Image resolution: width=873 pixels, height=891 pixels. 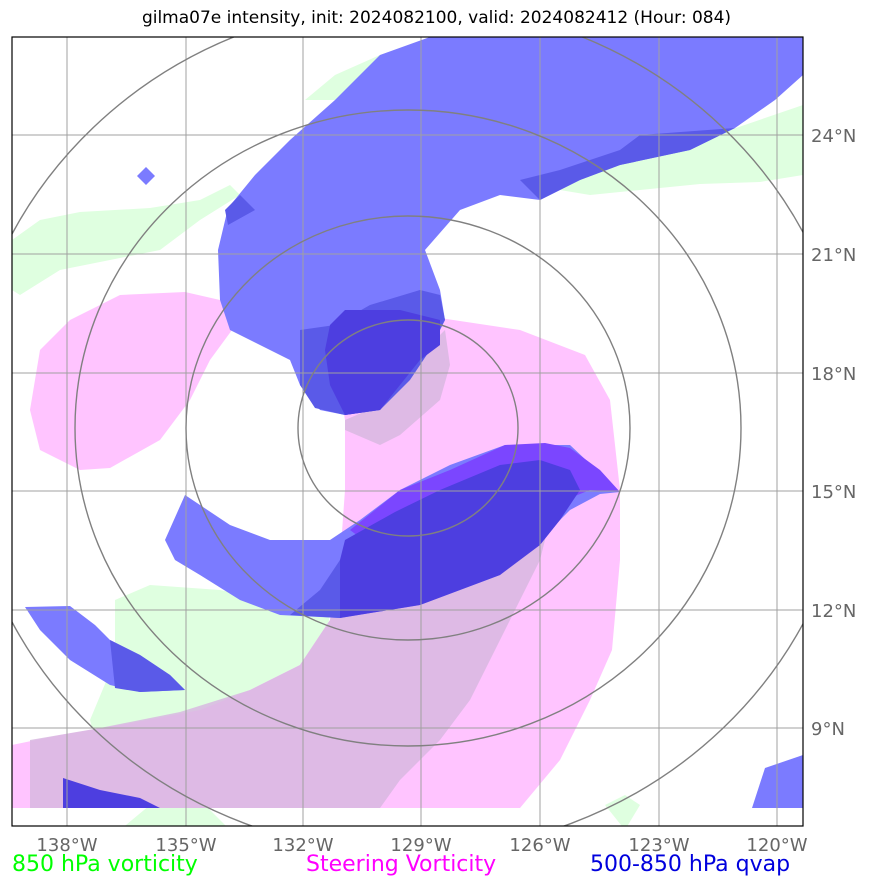 What do you see at coordinates (690, 864) in the screenshot?
I see `legend-qvap: 500-850 hPa qvap` at bounding box center [690, 864].